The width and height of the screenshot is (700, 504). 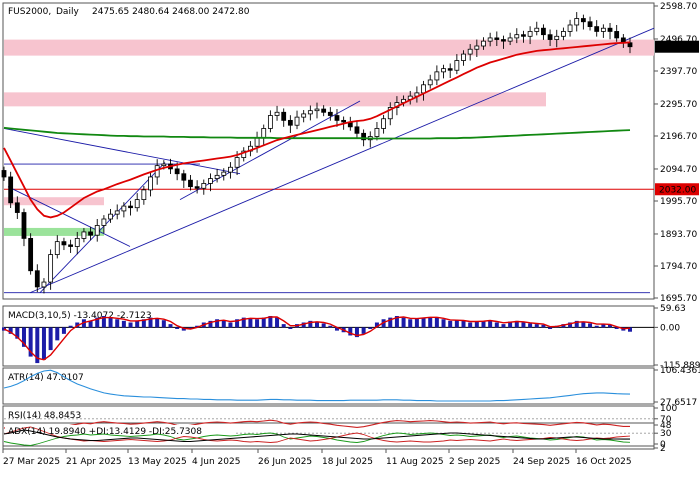 What do you see at coordinates (329, 47) in the screenshot?
I see `resistance-zone` at bounding box center [329, 47].